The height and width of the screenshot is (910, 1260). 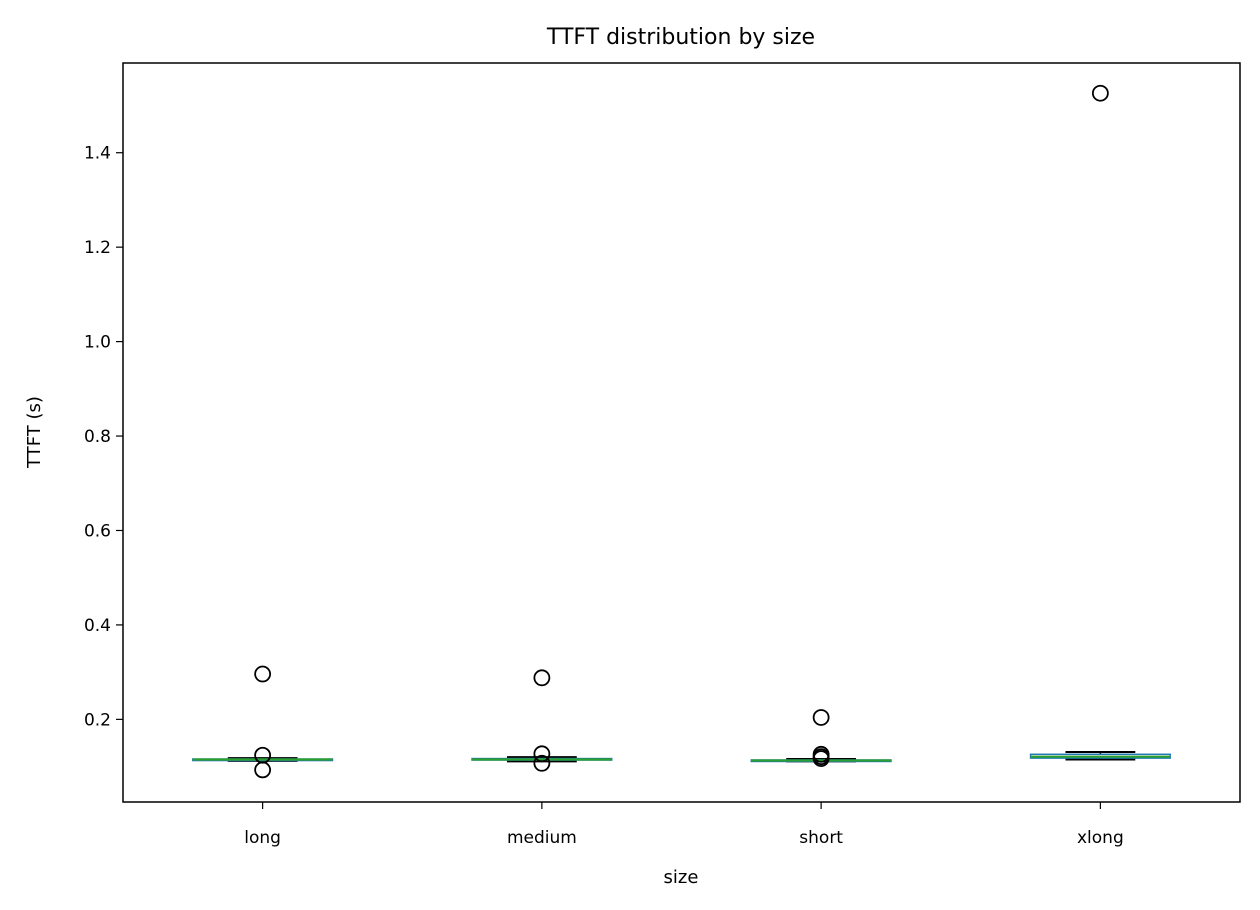 What do you see at coordinates (97, 720) in the screenshot?
I see `y-tick-label: 0.2` at bounding box center [97, 720].